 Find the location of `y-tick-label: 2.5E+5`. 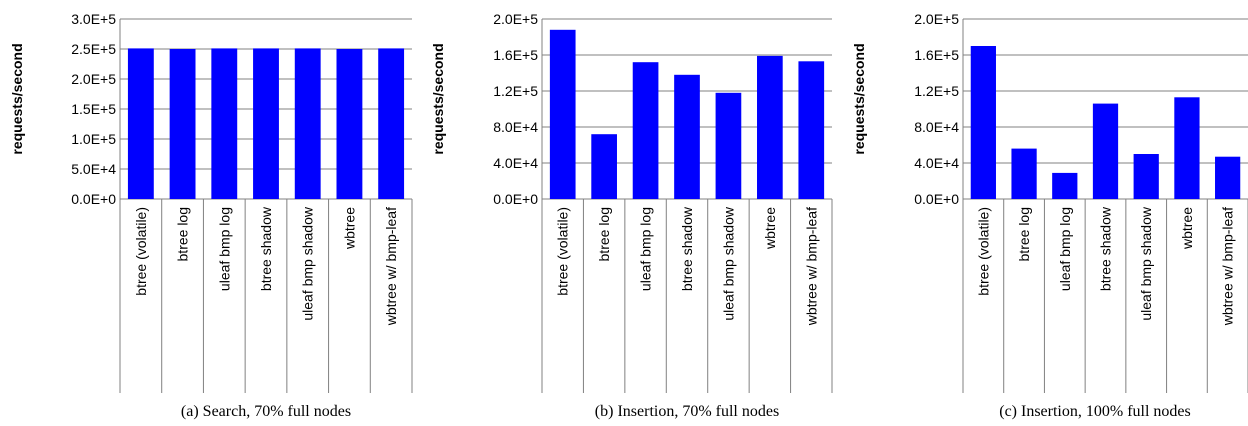

y-tick-label: 2.5E+5 is located at coordinates (93, 49).